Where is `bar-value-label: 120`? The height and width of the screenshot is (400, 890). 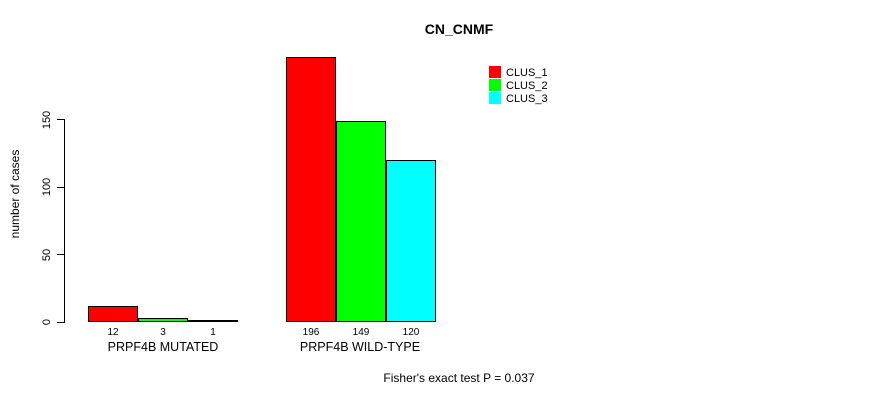
bar-value-label: 120 is located at coordinates (411, 332).